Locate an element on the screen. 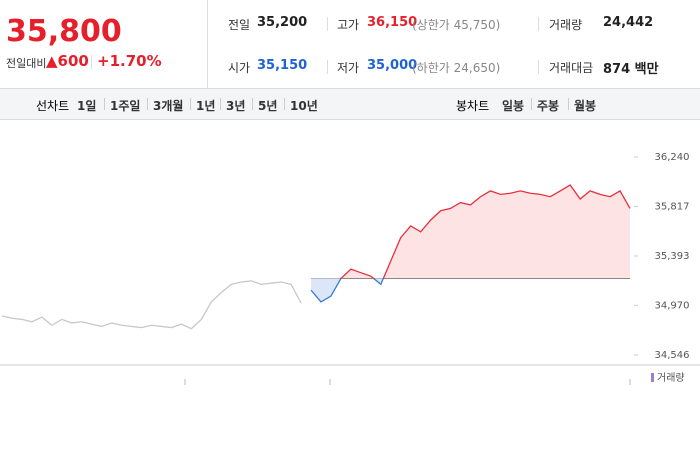  price-box: 35,800 전일대비 ▲600 +1.70% is located at coordinates (104, 44).